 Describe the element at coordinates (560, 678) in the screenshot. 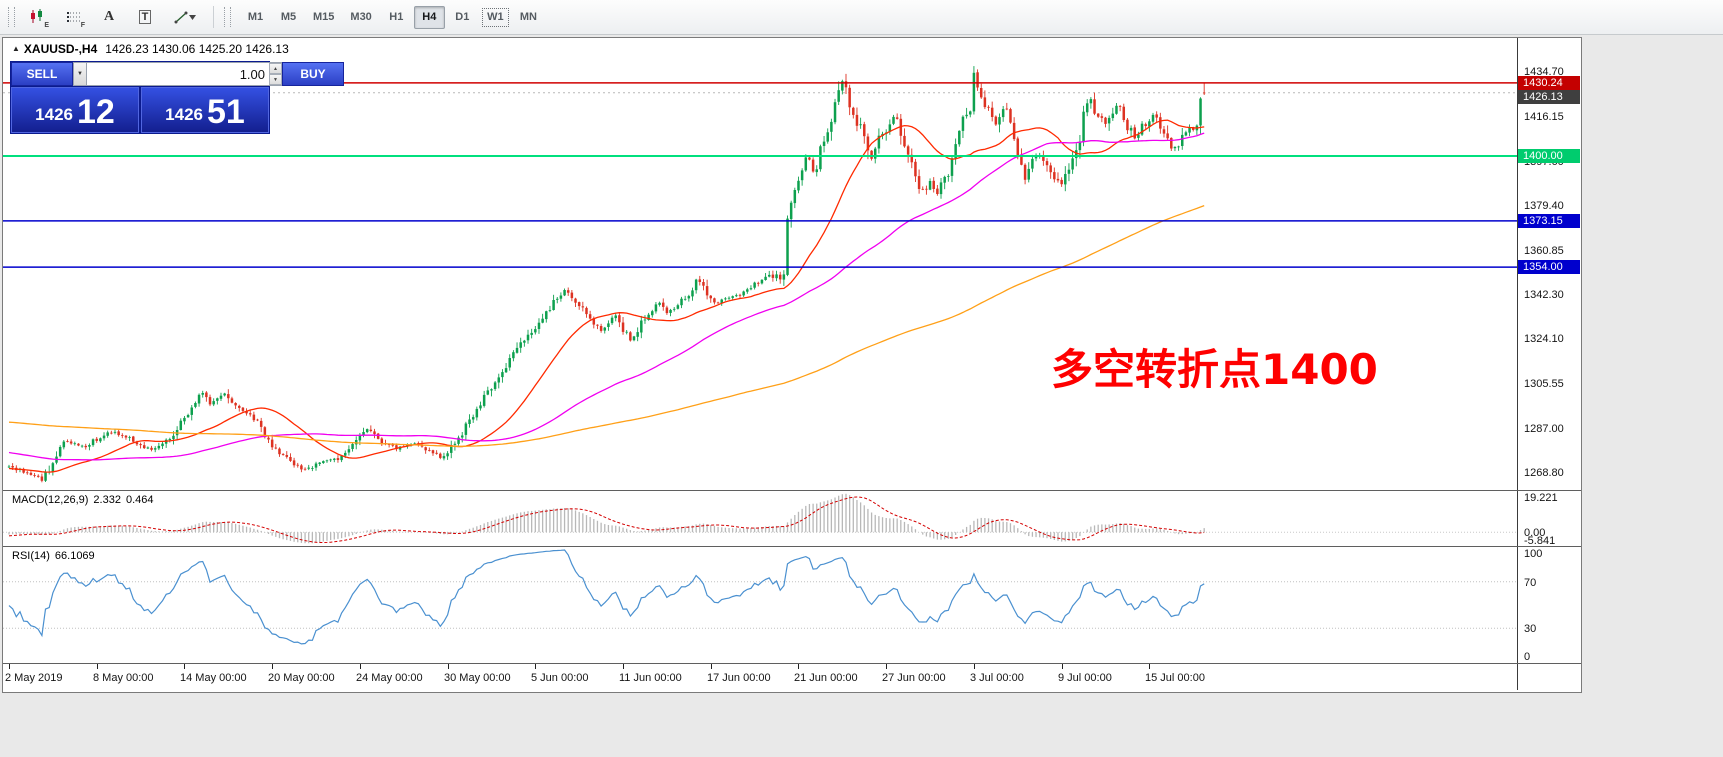

I see `time-axis-label: 5 Jun 00:00` at that location.